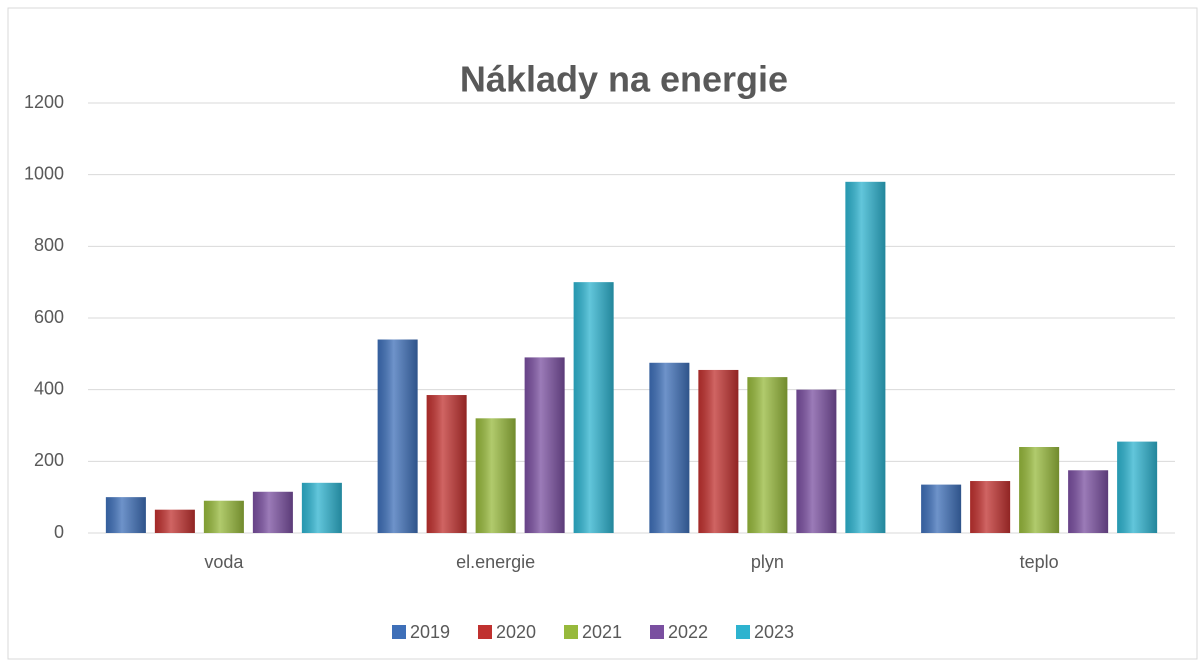  Describe the element at coordinates (602, 632) in the screenshot. I see `legend-label: 2021` at that location.